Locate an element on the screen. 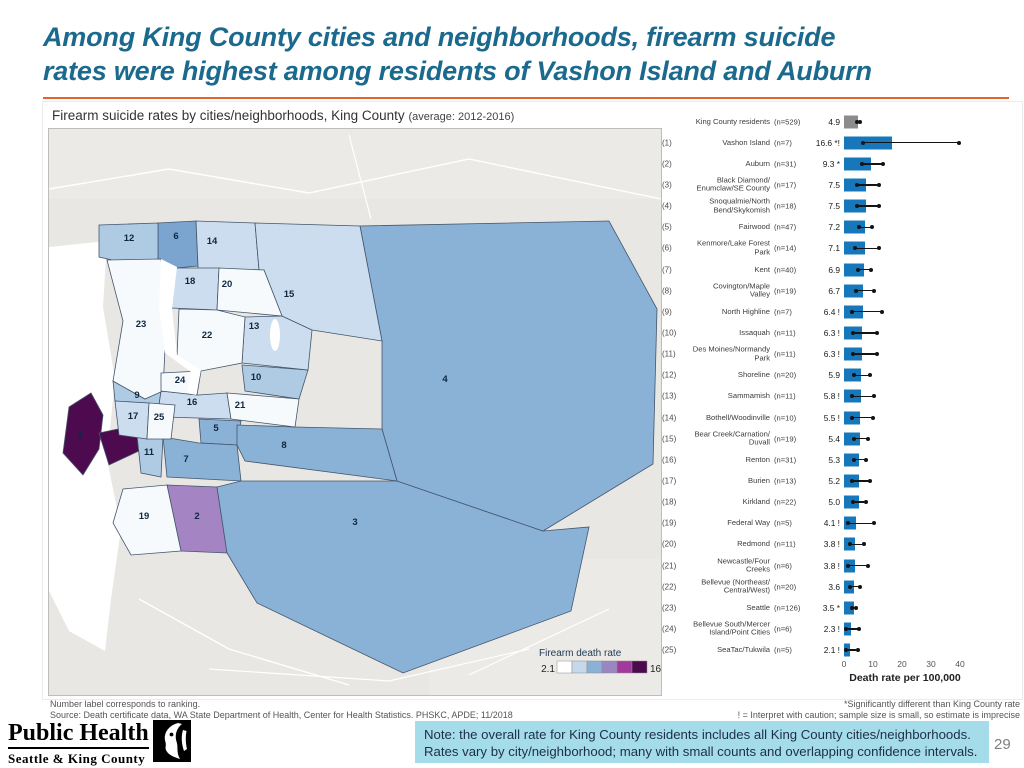 This screenshot has width=1024, height=768. chart-row: (12) Shoreline (n=20) 5.9 is located at coordinates (841, 375).